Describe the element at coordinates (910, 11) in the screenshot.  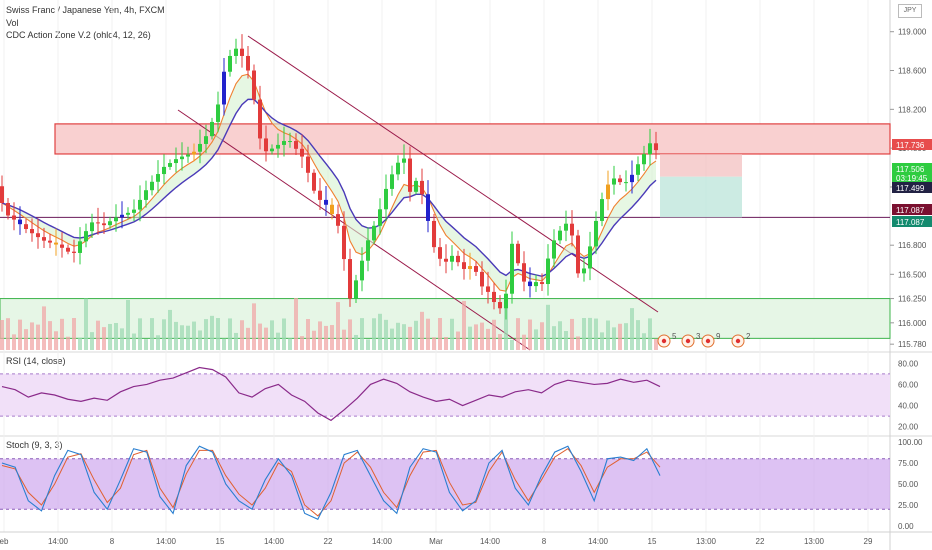
I see `currency-badge: JPY` at that location.